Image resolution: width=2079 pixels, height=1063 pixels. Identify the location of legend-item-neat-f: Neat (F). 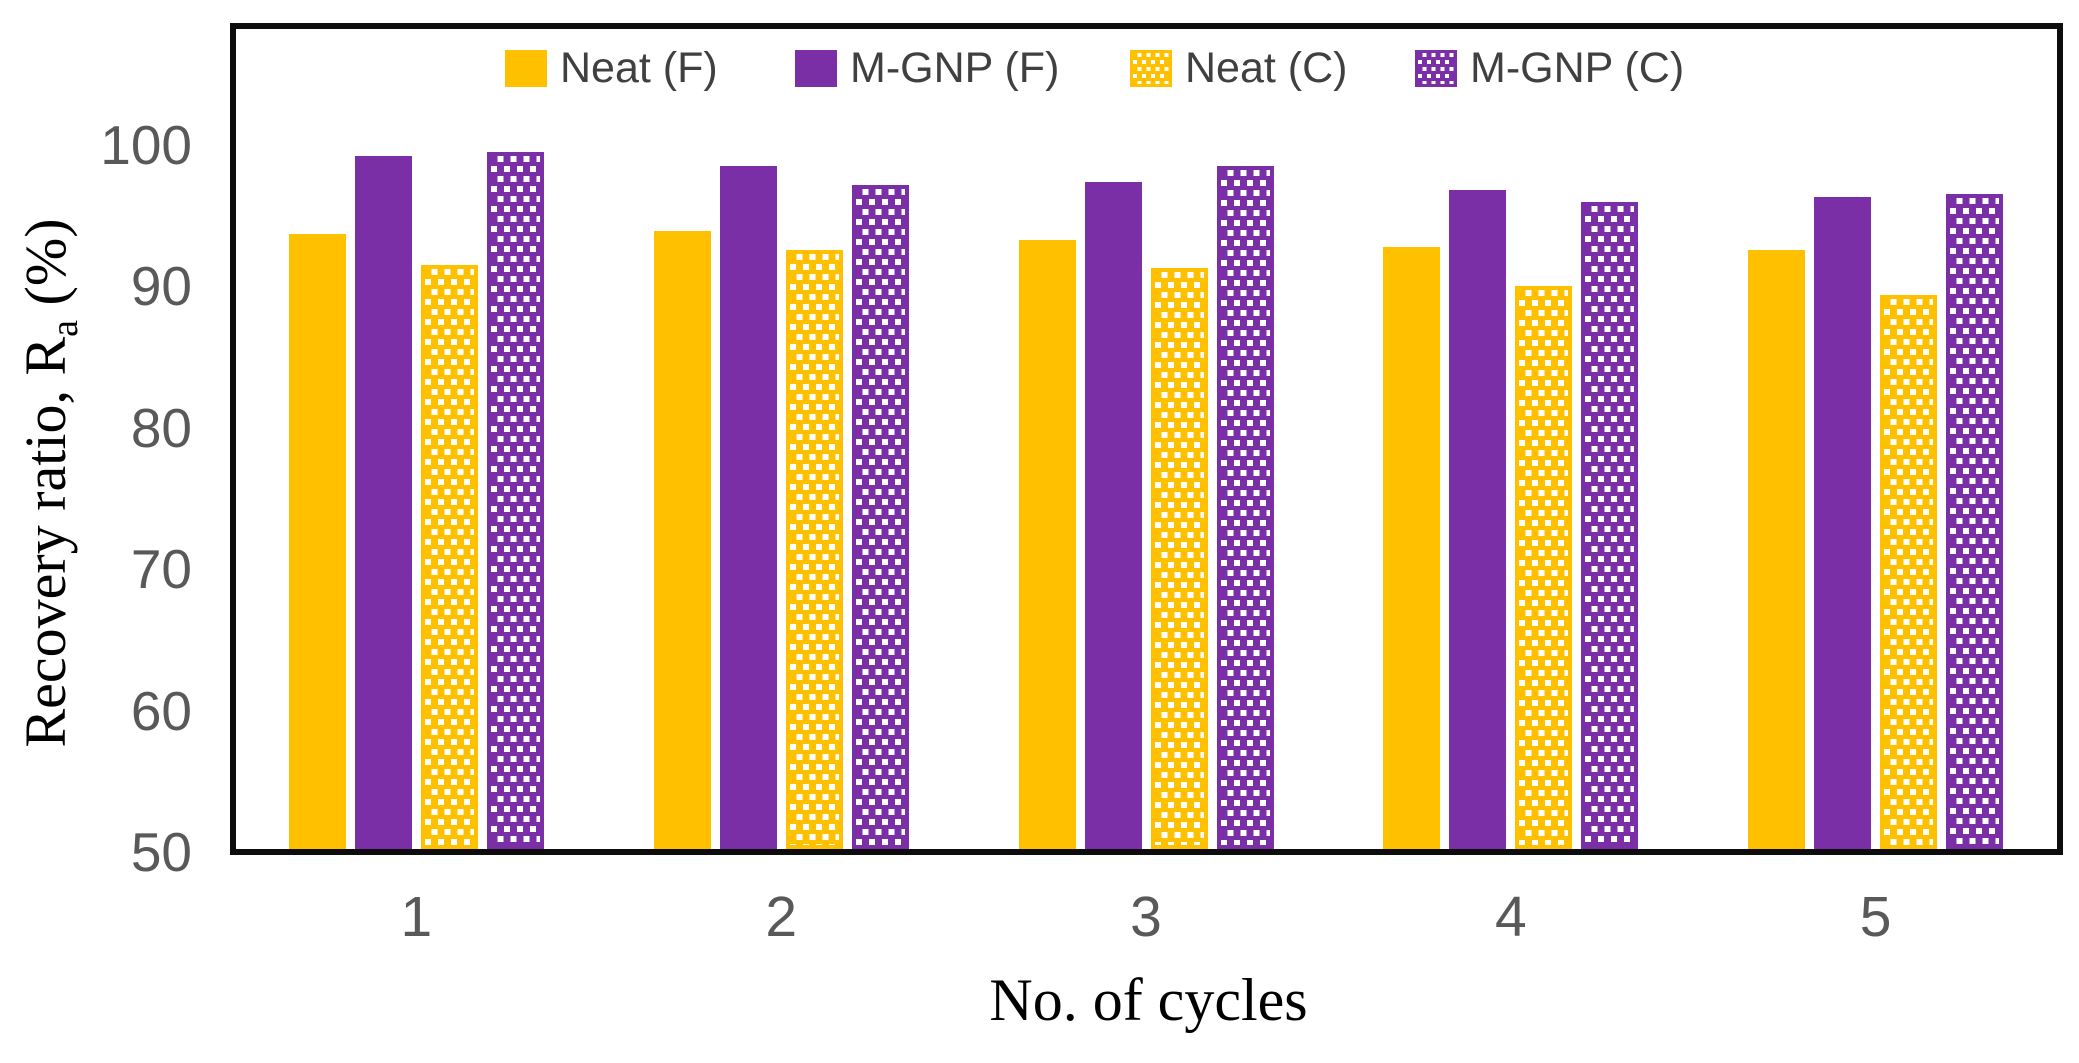
(611, 68).